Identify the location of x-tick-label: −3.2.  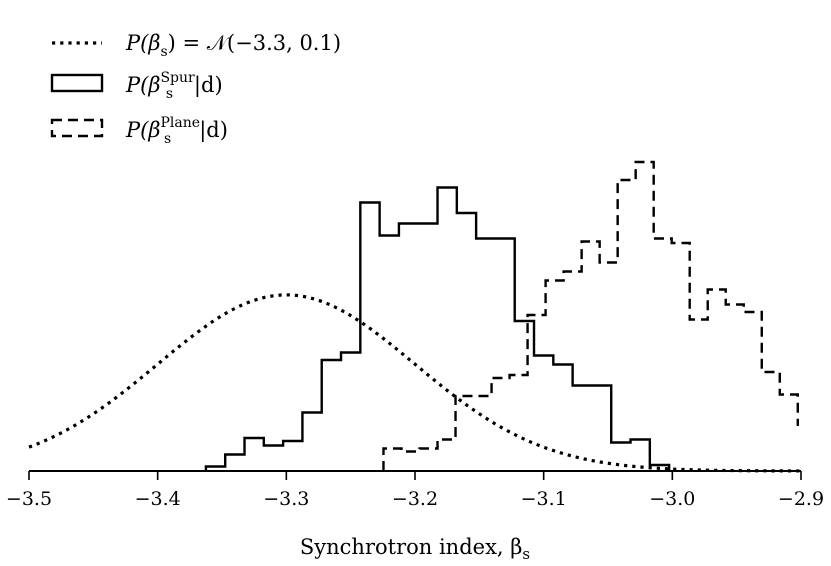
(415, 499).